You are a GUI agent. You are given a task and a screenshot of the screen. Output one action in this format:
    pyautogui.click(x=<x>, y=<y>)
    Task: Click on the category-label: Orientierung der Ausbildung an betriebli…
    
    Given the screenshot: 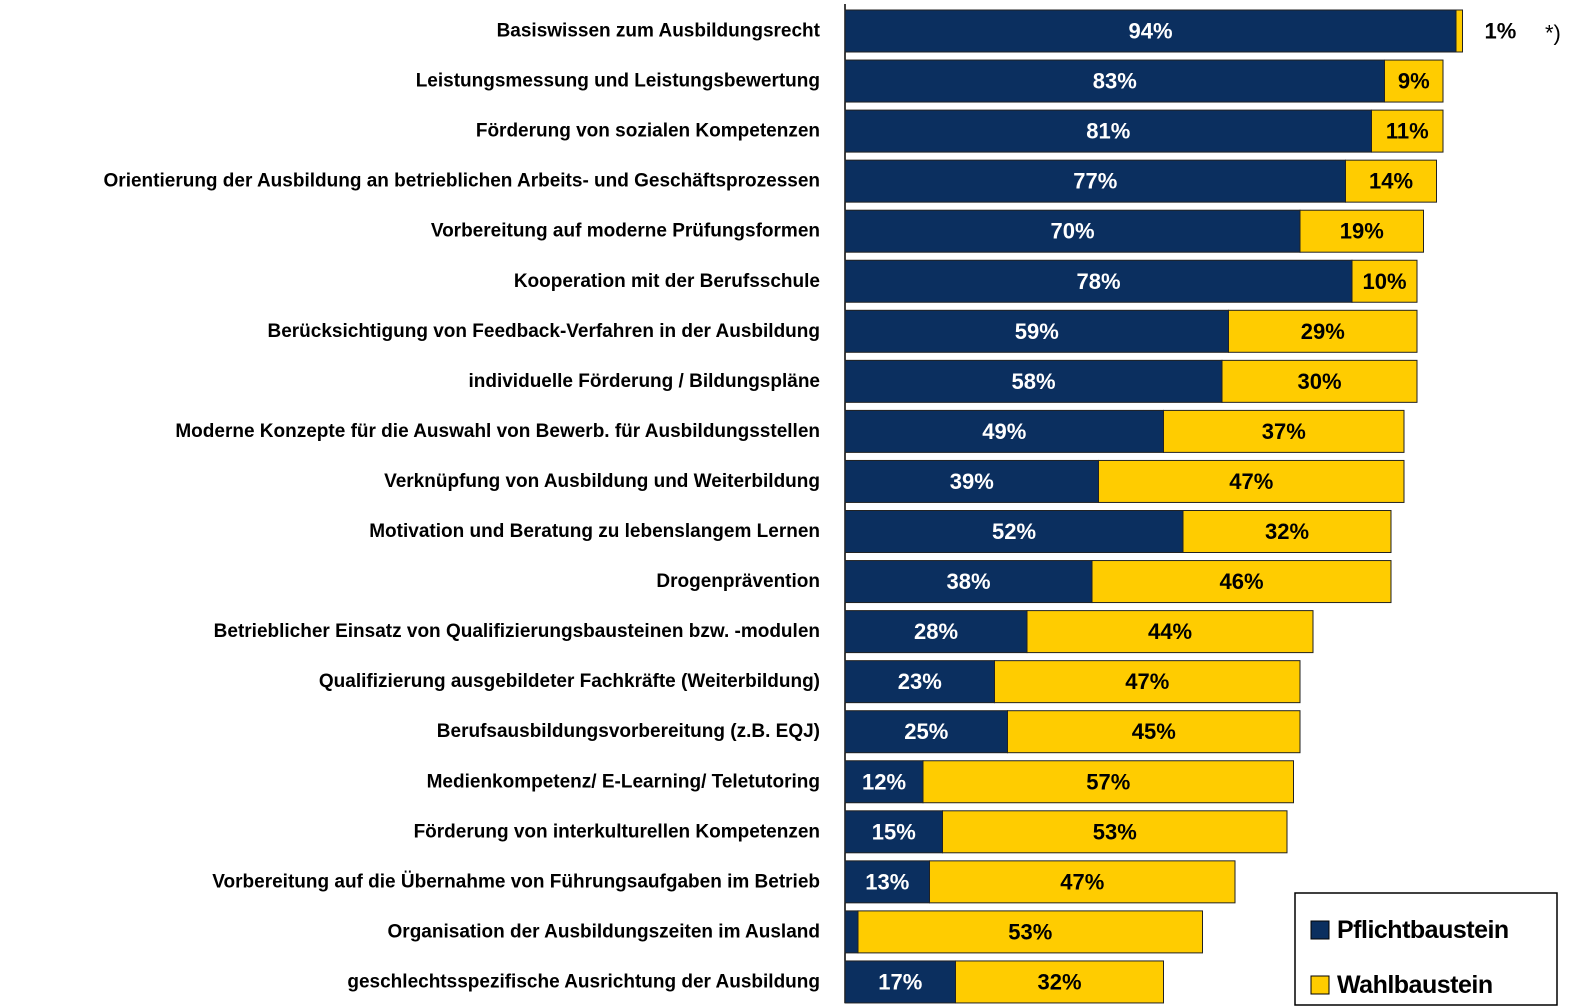 What is the action you would take?
    pyautogui.click(x=462, y=181)
    